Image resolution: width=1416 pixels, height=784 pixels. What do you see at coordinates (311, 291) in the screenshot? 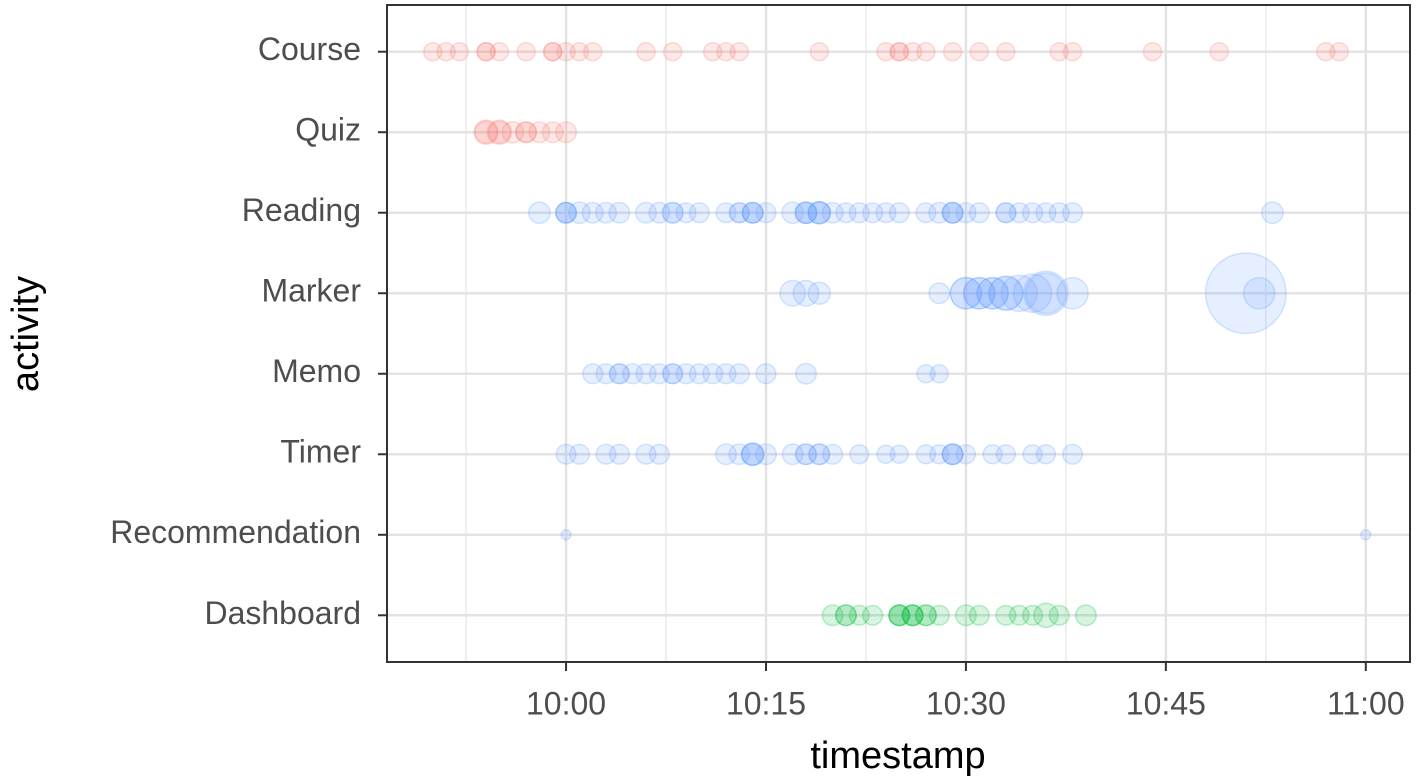
I see `y-tick-label: Marker` at bounding box center [311, 291].